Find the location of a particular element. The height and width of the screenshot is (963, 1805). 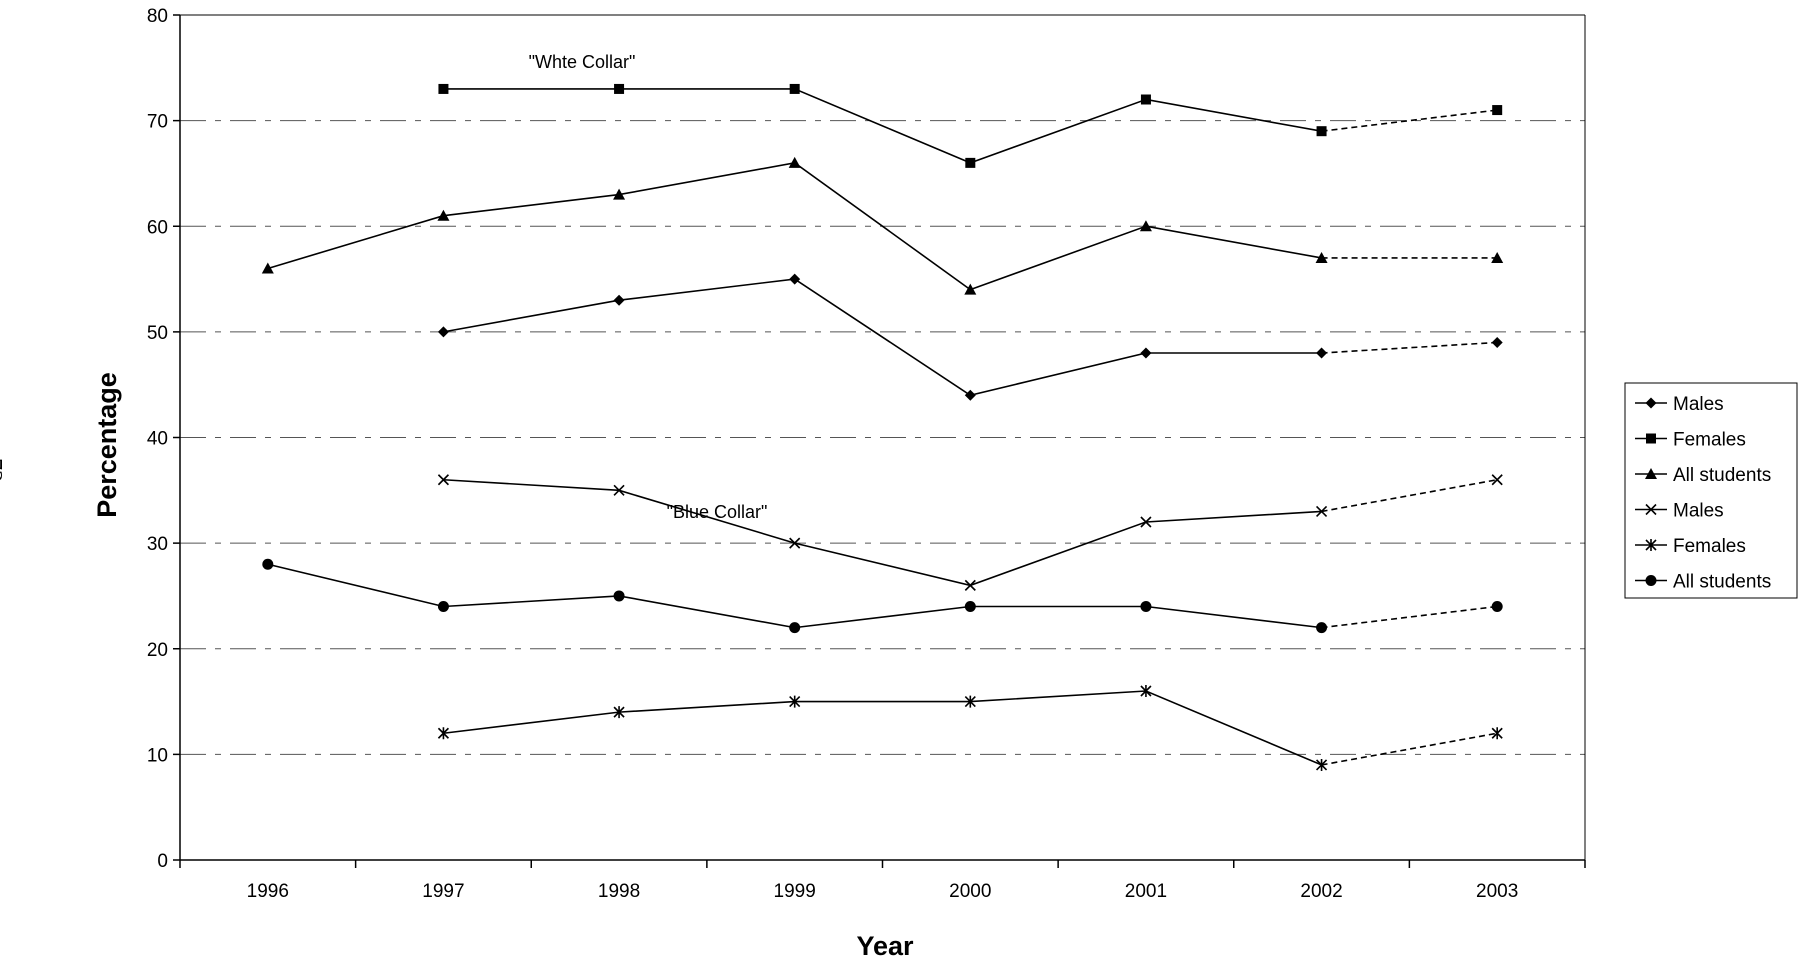

x-tick-label: 1998 is located at coordinates (619, 891).